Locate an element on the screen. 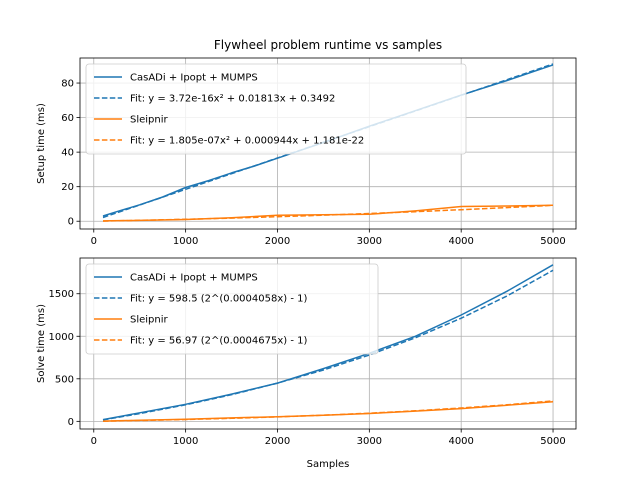 The image size is (640, 480). solve-legend-label-3: Fit: y = 56.97 (2^(0.0004675x) - 1) is located at coordinates (219, 341).